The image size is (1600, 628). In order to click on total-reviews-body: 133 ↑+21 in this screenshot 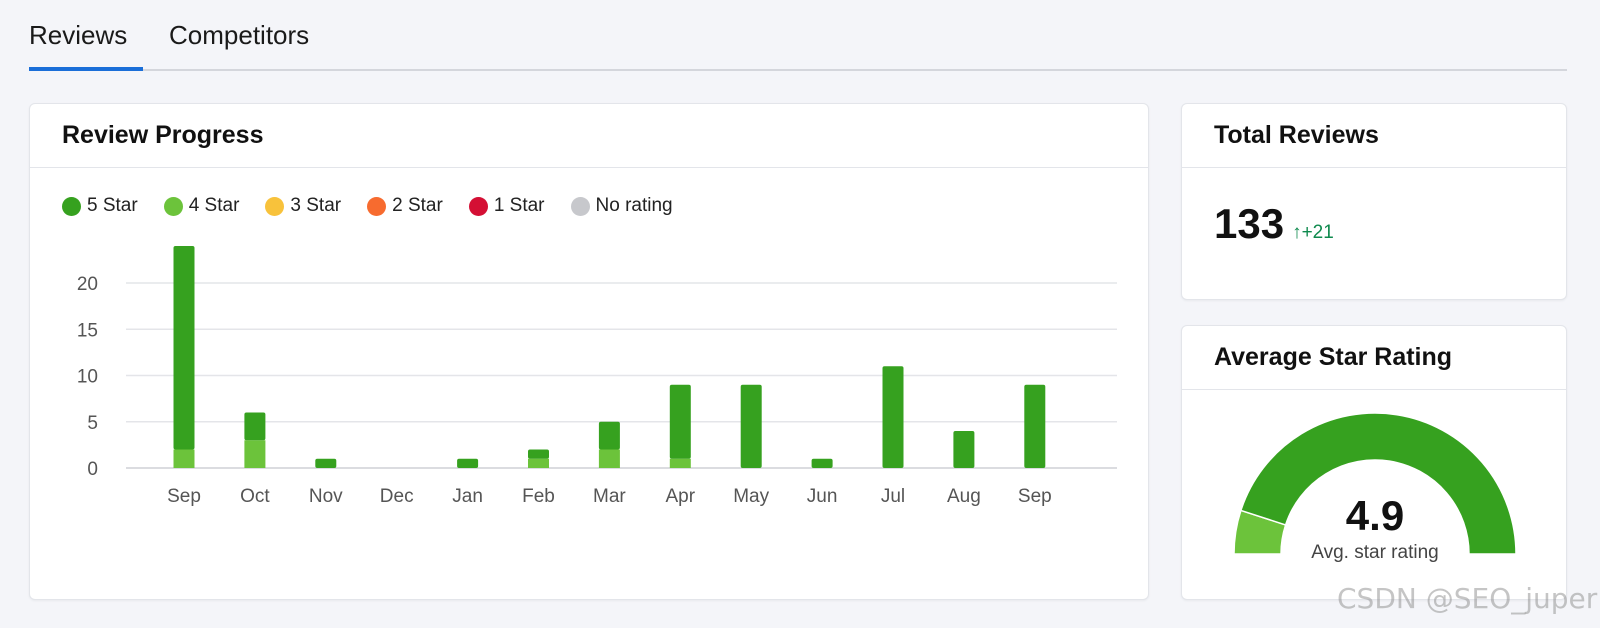, I will do `click(1274, 224)`.